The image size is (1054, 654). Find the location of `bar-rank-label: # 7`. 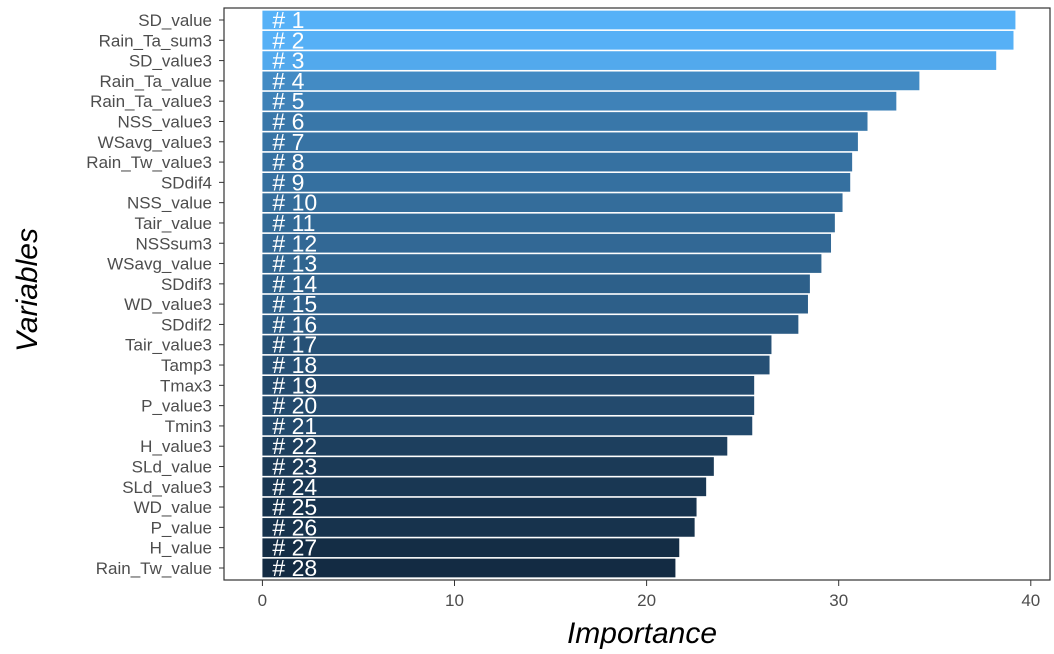

bar-rank-label: # 7 is located at coordinates (288, 142).